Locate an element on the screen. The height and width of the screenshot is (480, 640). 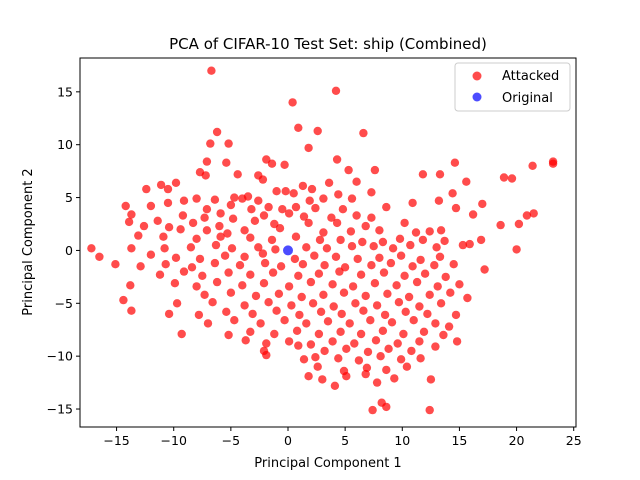
x-tick-label: −15 is located at coordinates (116, 440).